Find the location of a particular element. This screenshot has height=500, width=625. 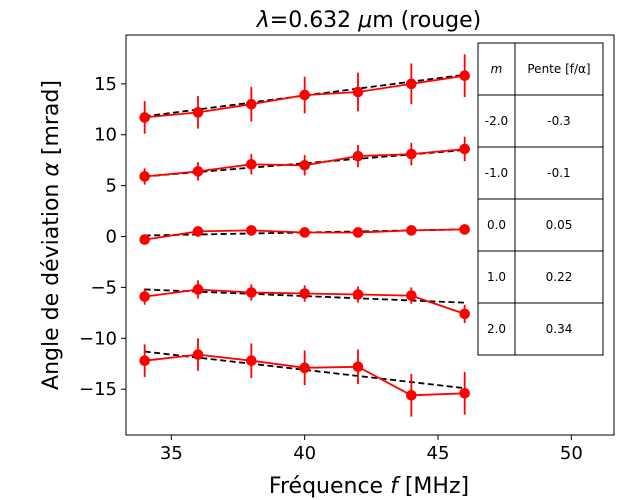

table-slope-value: 0.34 is located at coordinates (559, 329).